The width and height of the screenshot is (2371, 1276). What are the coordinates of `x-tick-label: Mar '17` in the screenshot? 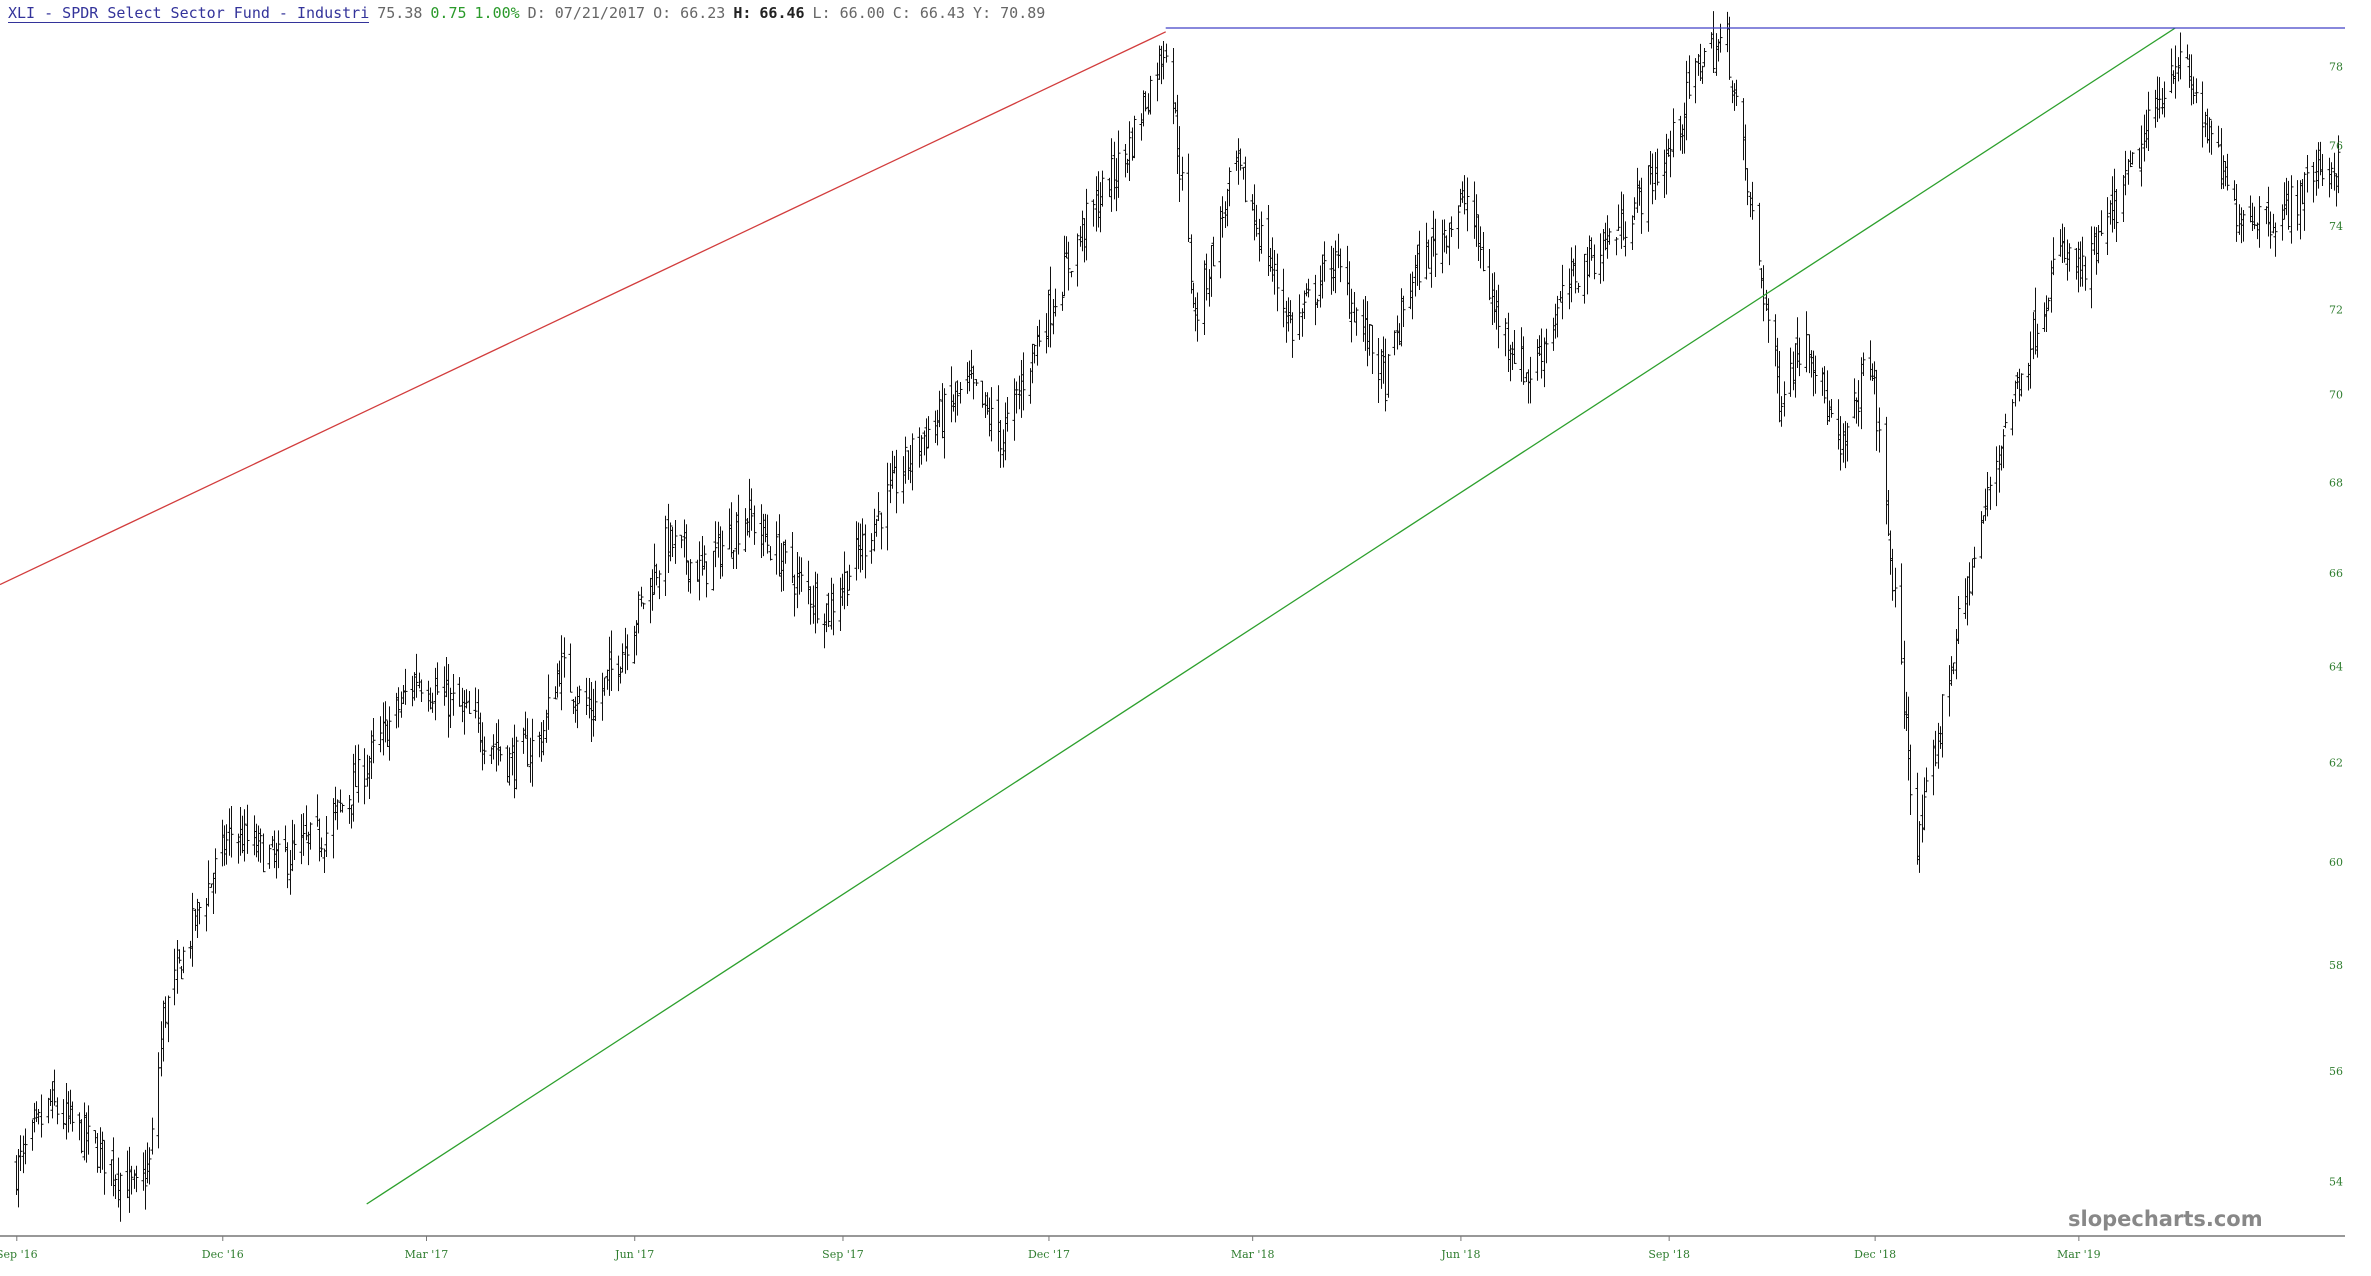 It's located at (427, 1254).